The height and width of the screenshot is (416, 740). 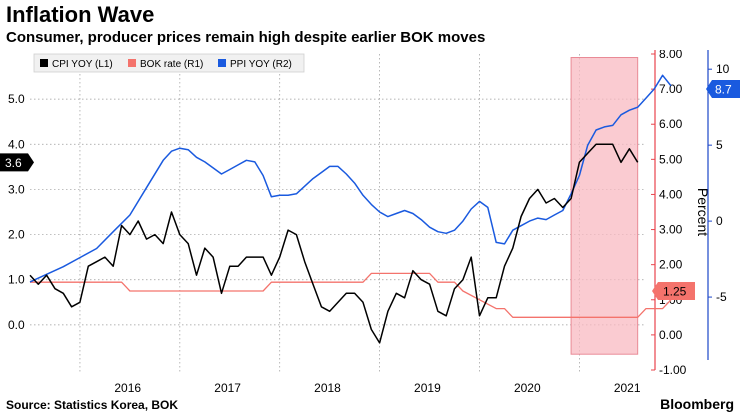 What do you see at coordinates (719, 145) in the screenshot?
I see `y-right2-tick-label: 5` at bounding box center [719, 145].